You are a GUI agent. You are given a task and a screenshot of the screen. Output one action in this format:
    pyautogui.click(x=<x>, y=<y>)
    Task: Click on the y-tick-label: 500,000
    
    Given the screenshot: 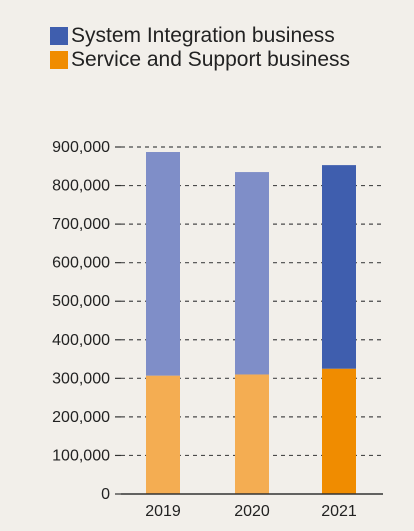 What is the action you would take?
    pyautogui.click(x=81, y=301)
    